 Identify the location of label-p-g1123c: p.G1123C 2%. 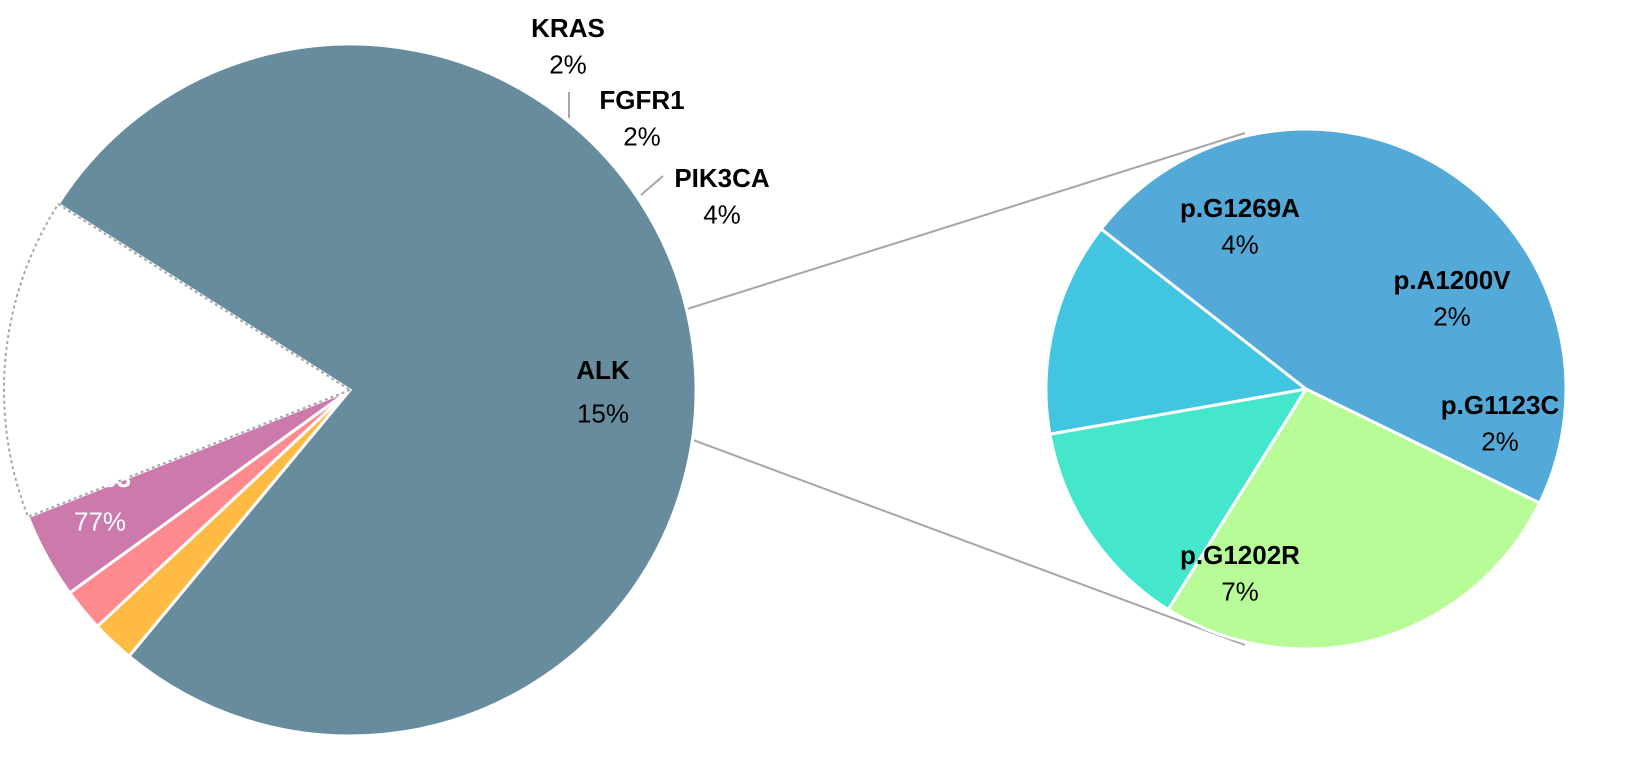
(1500, 423).